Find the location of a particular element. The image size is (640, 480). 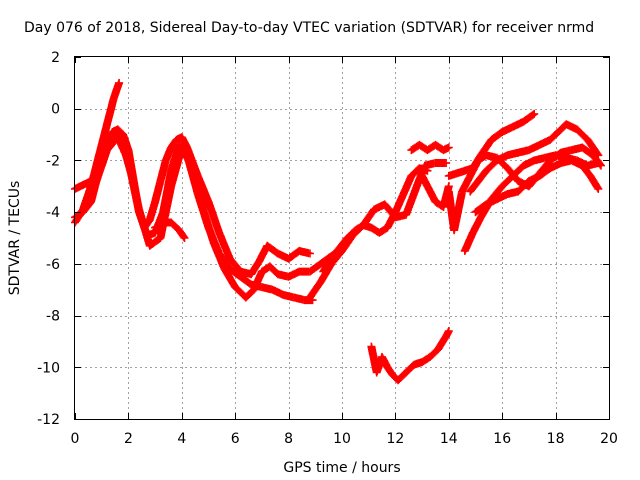

y-tick-label: -2 is located at coordinates (53, 161).